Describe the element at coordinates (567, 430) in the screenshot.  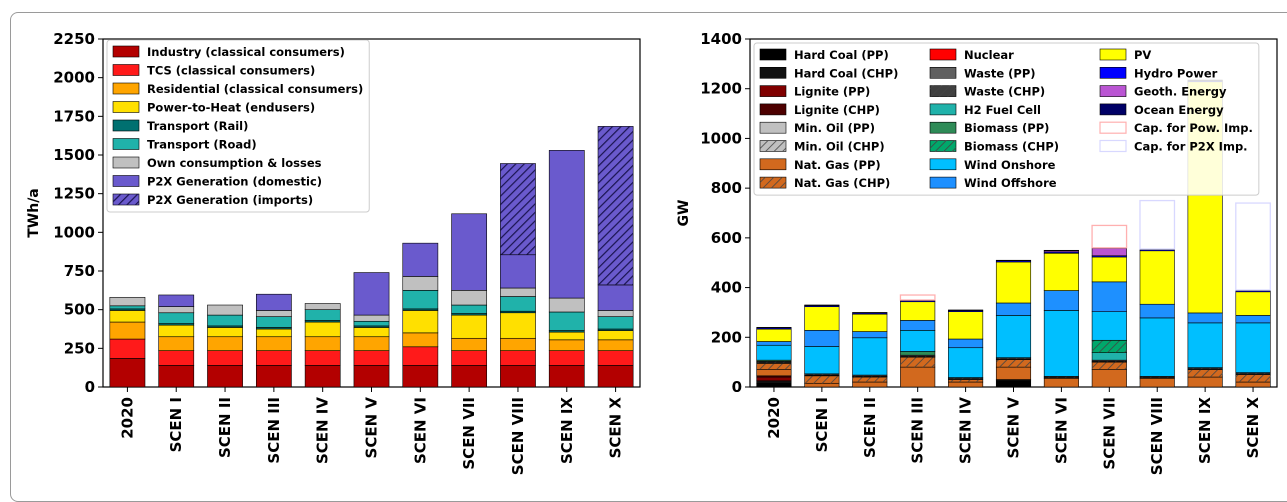
I see `x-tick-label: SCEN IX` at that location.